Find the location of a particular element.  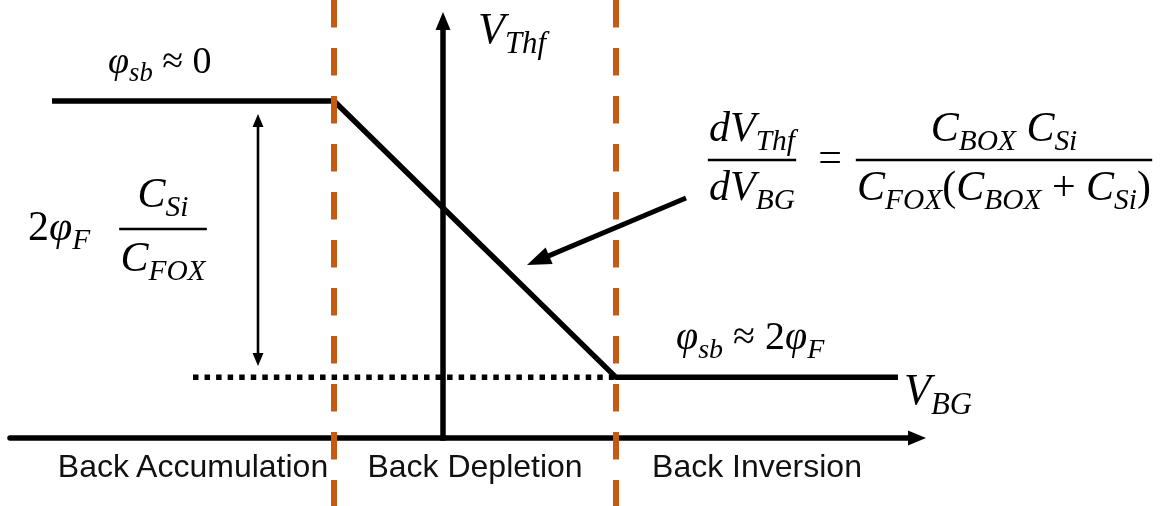

x-tick-label: Back Inversion is located at coordinates (757, 466).